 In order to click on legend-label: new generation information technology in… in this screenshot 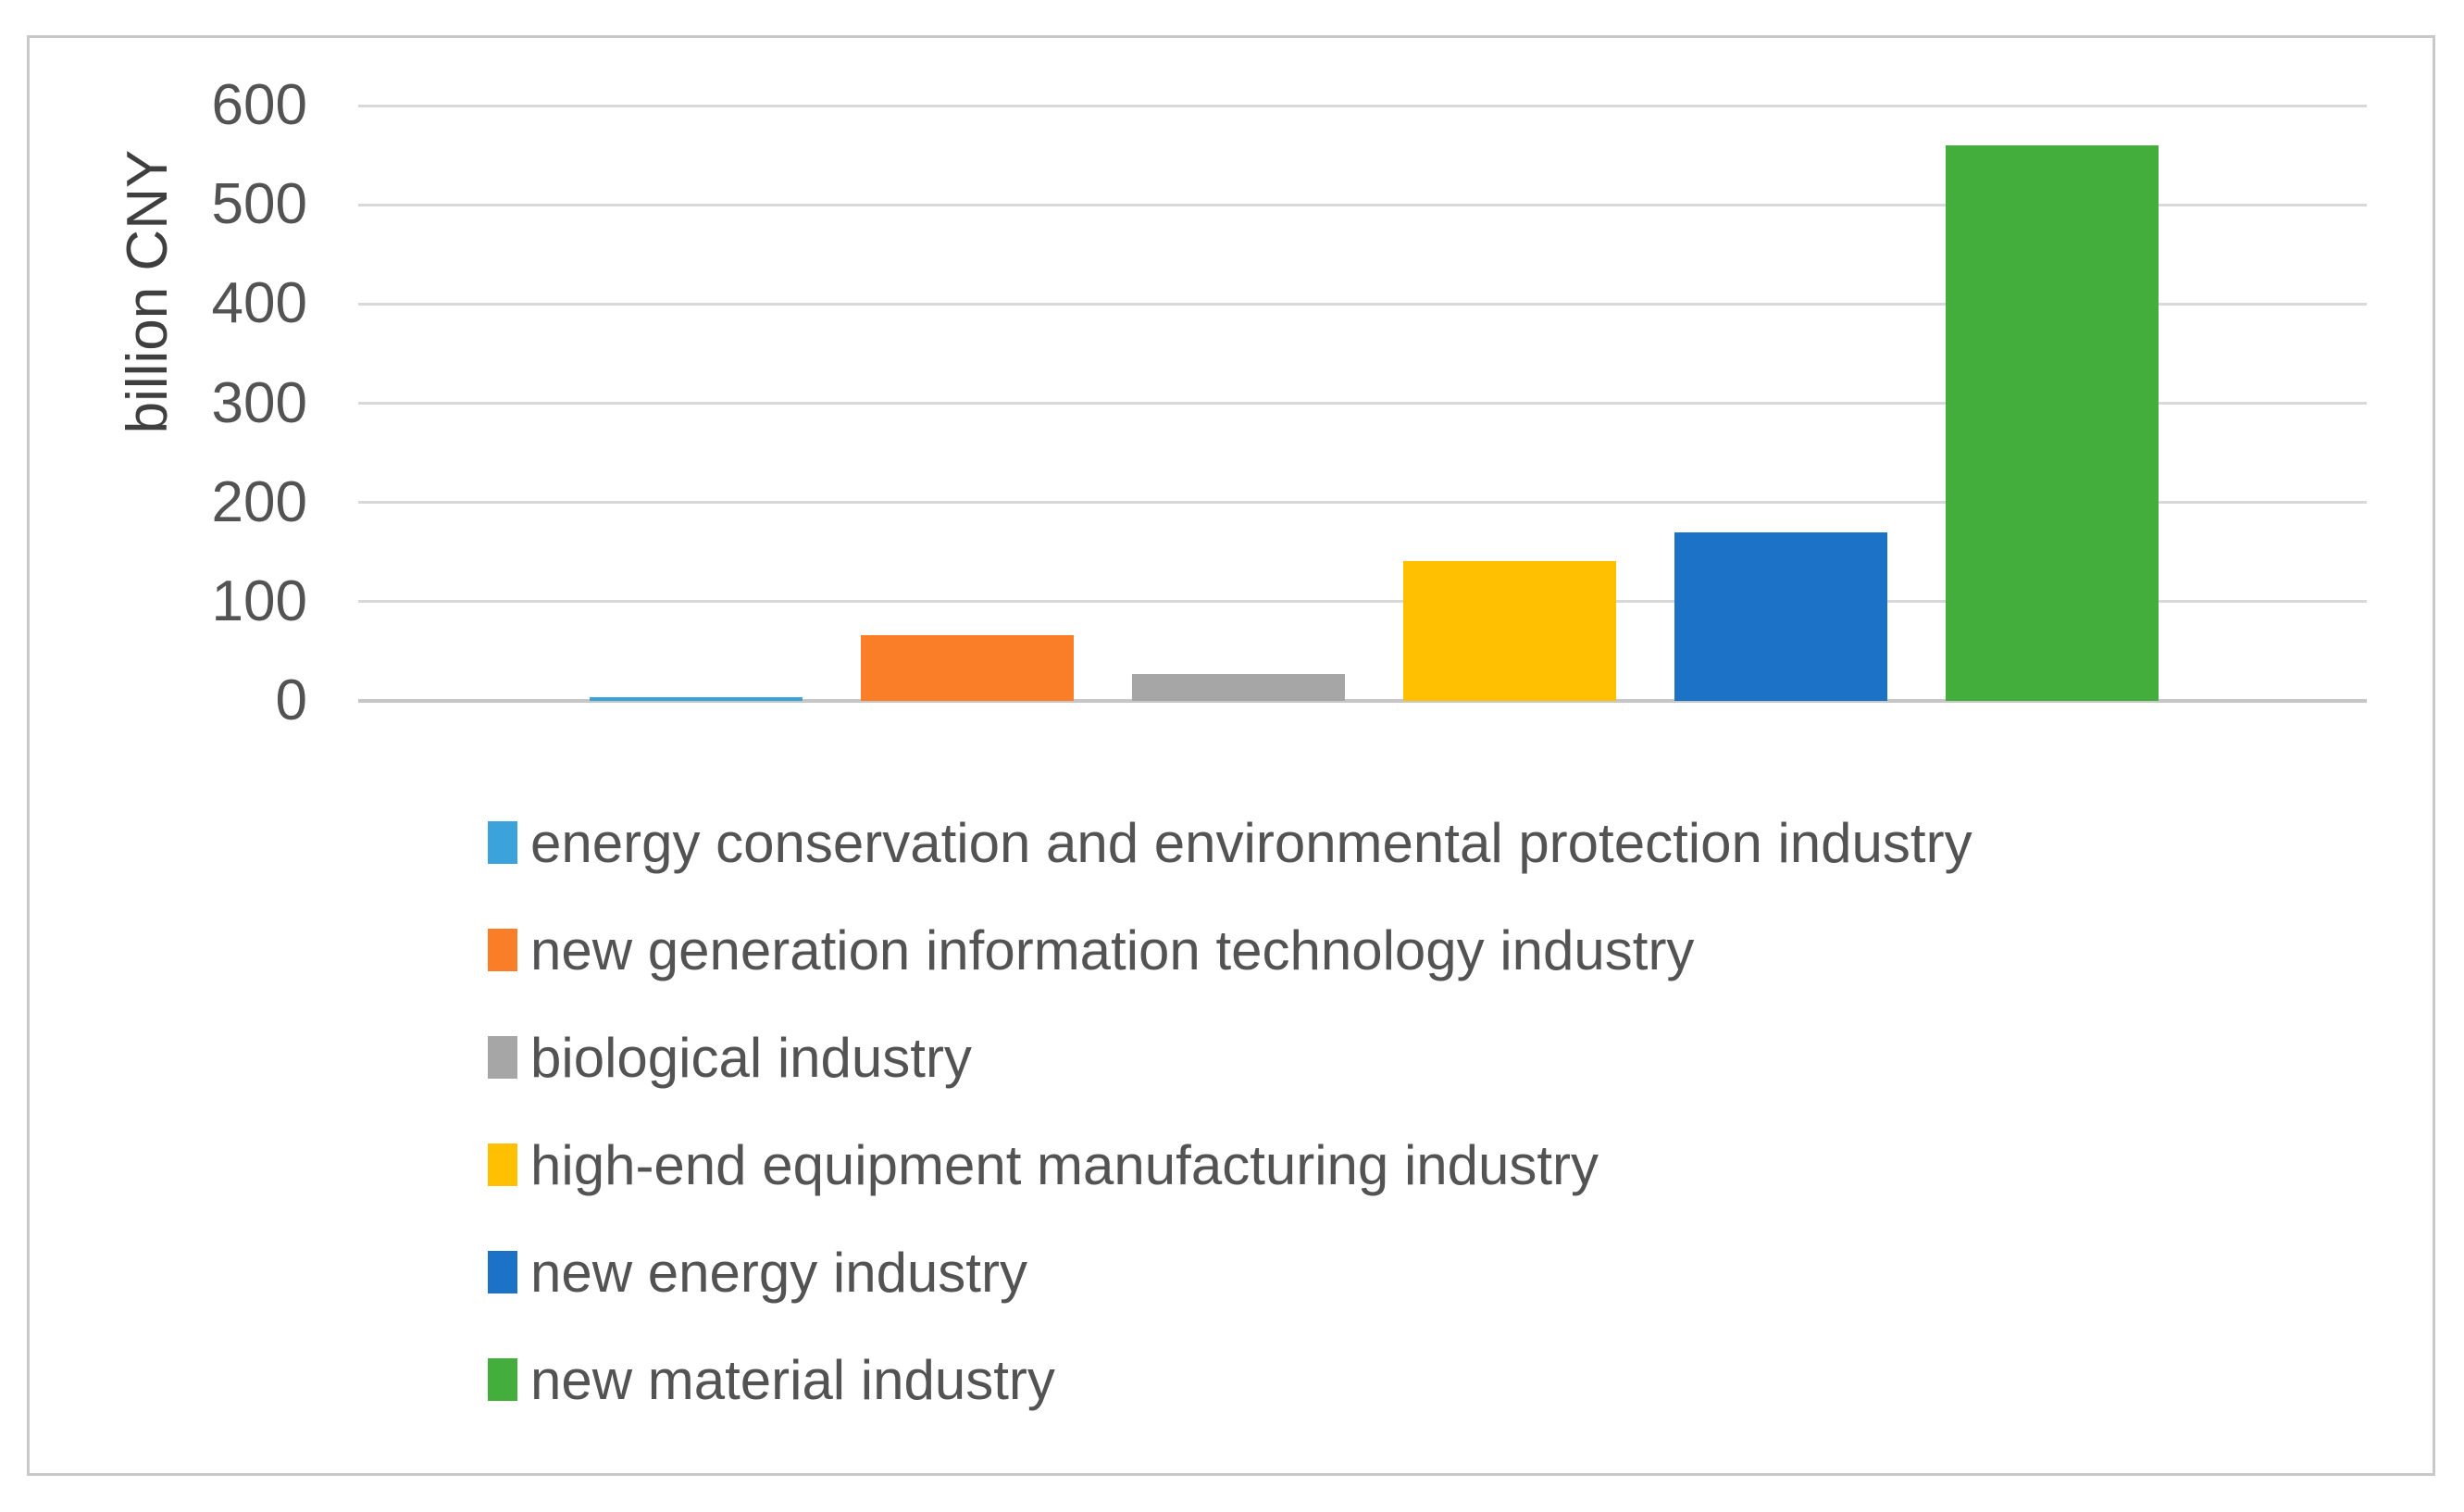, I will do `click(1112, 949)`.